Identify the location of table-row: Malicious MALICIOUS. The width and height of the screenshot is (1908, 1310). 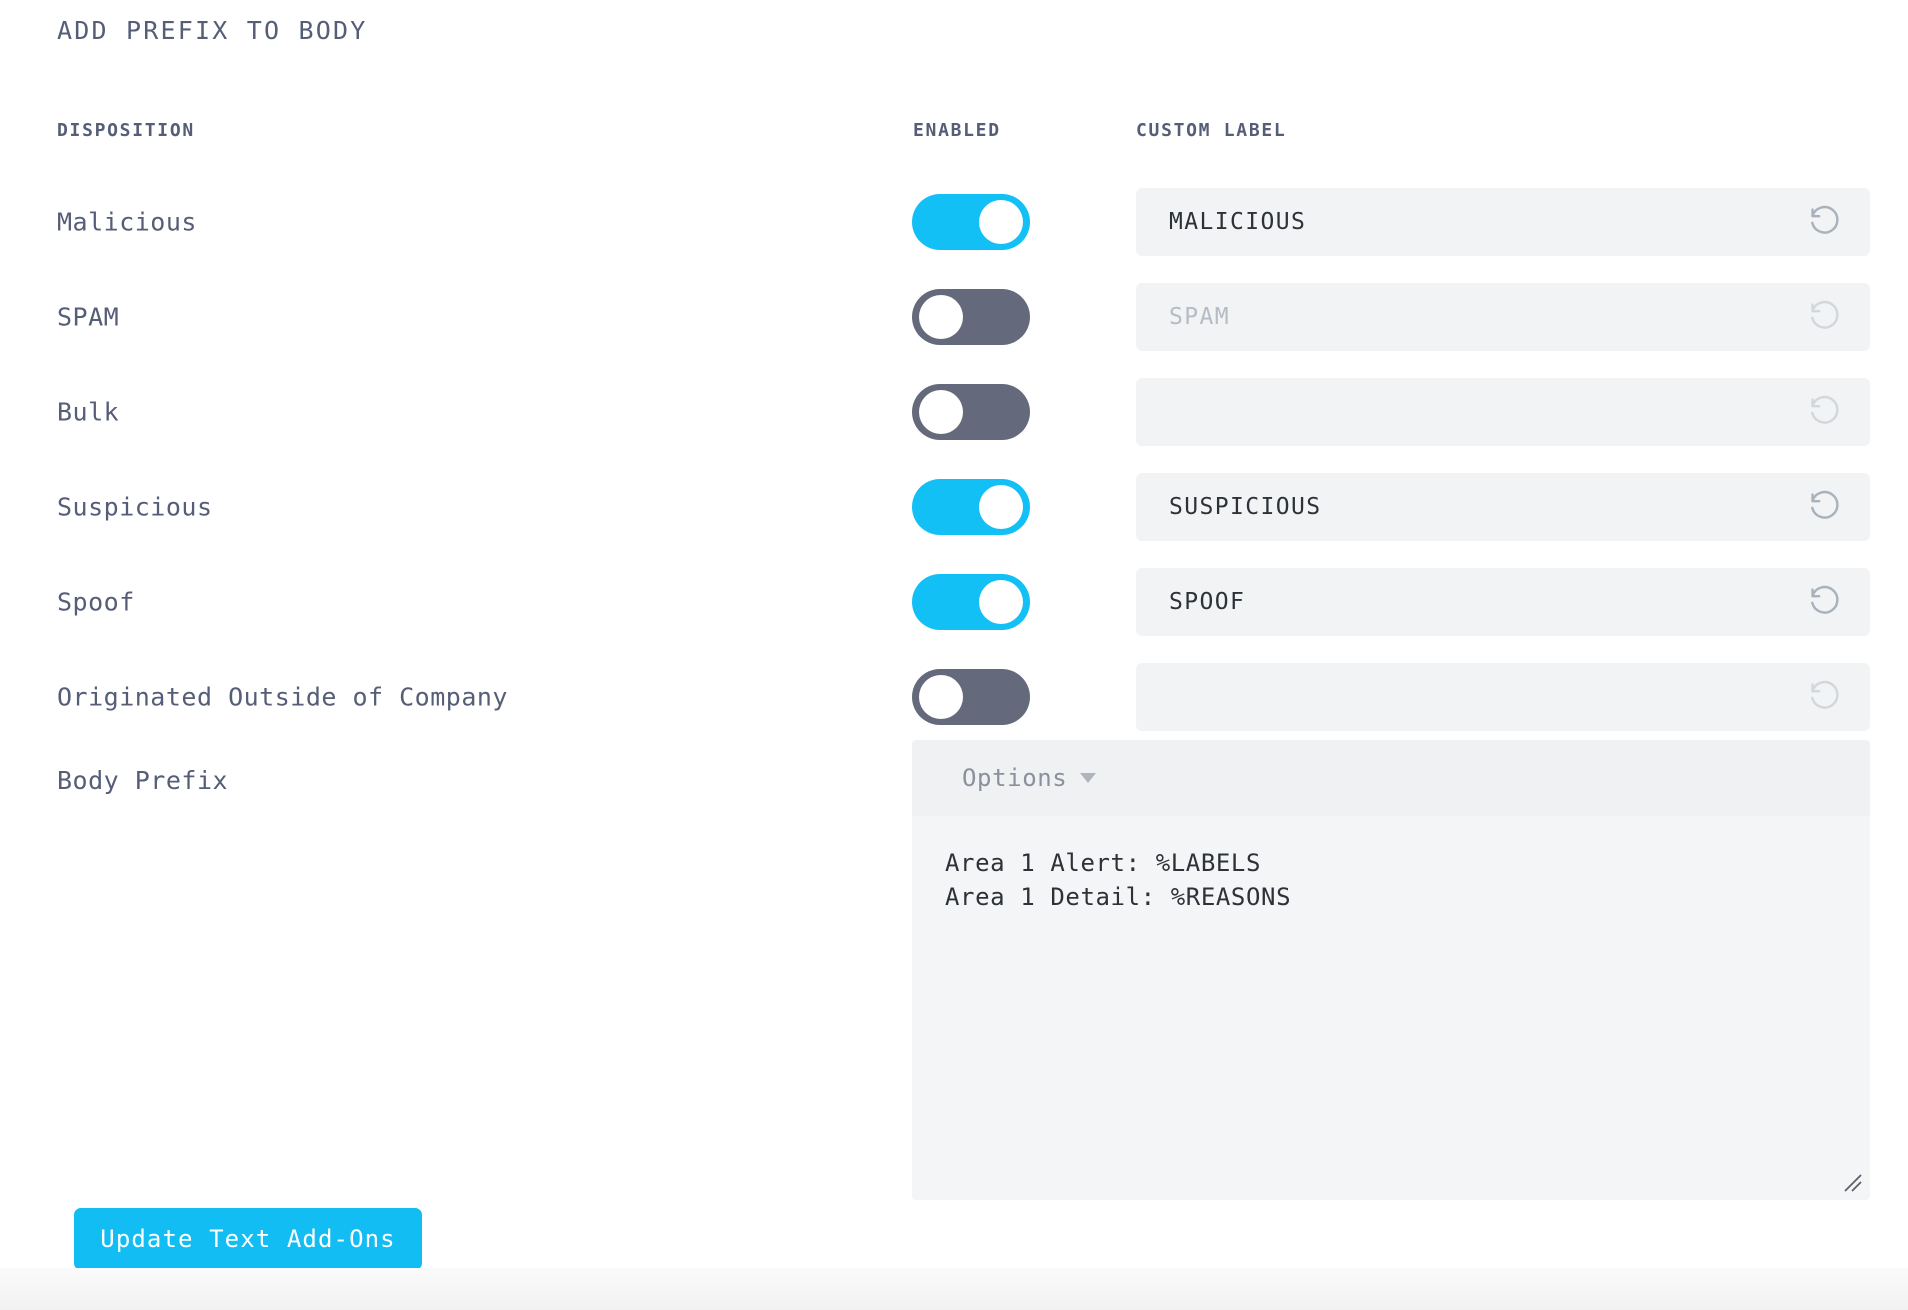
(954, 222).